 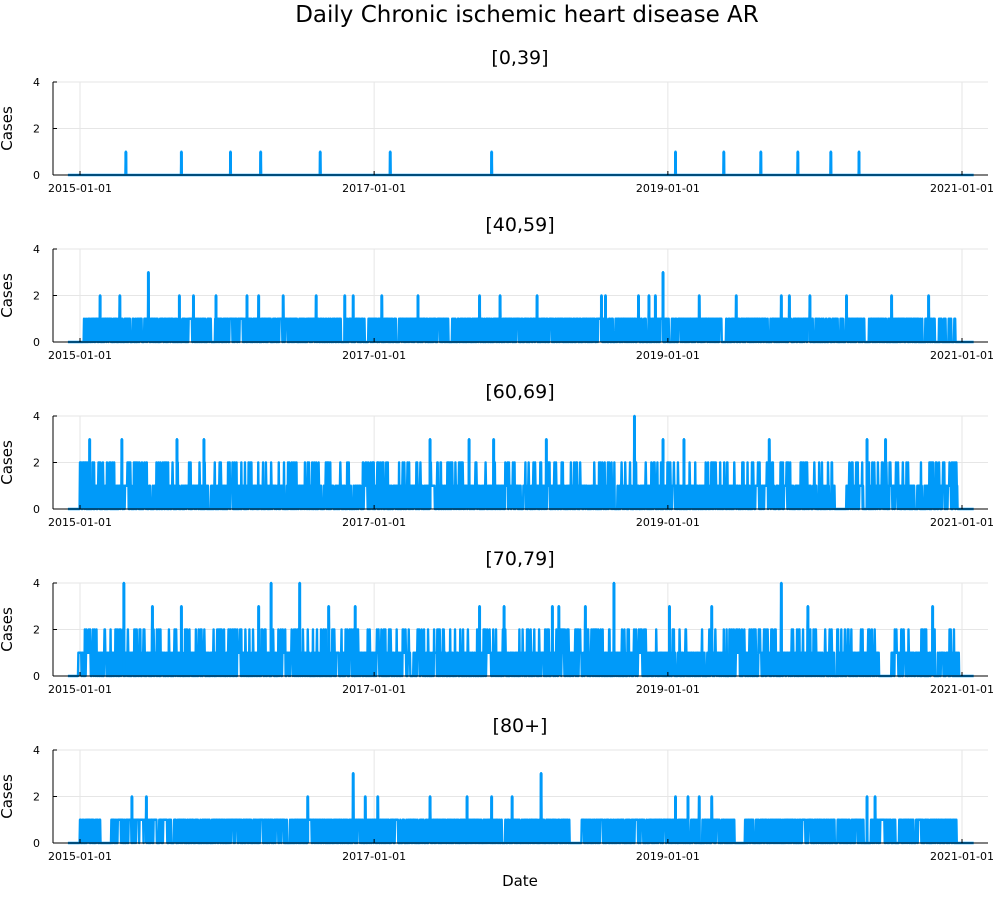 What do you see at coordinates (527, 15) in the screenshot?
I see `figure-title: Daily Chronic ischemic heart disease AR` at bounding box center [527, 15].